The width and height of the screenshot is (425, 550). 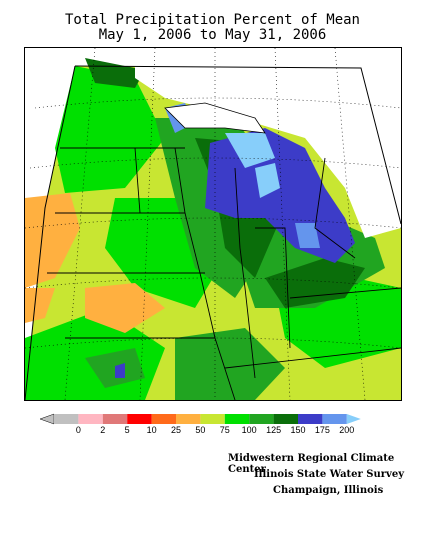 What do you see at coordinates (127, 430) in the screenshot?
I see `legend-tick-label: 5` at bounding box center [127, 430].